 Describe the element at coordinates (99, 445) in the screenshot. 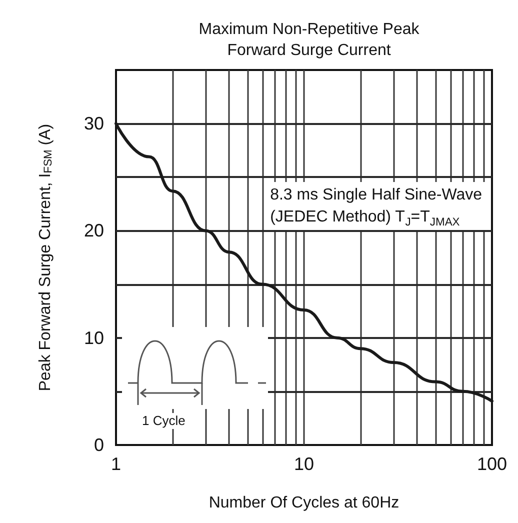

I see `y-tick-label: 0` at that location.